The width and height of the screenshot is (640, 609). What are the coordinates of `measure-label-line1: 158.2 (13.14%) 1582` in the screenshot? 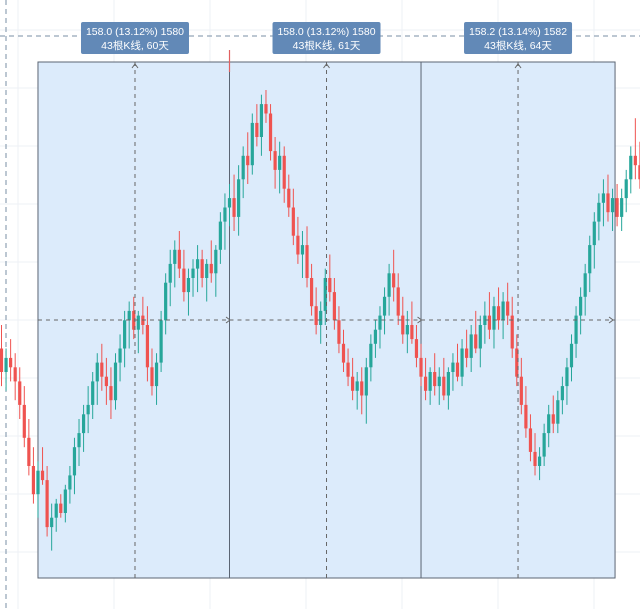 It's located at (518, 32).